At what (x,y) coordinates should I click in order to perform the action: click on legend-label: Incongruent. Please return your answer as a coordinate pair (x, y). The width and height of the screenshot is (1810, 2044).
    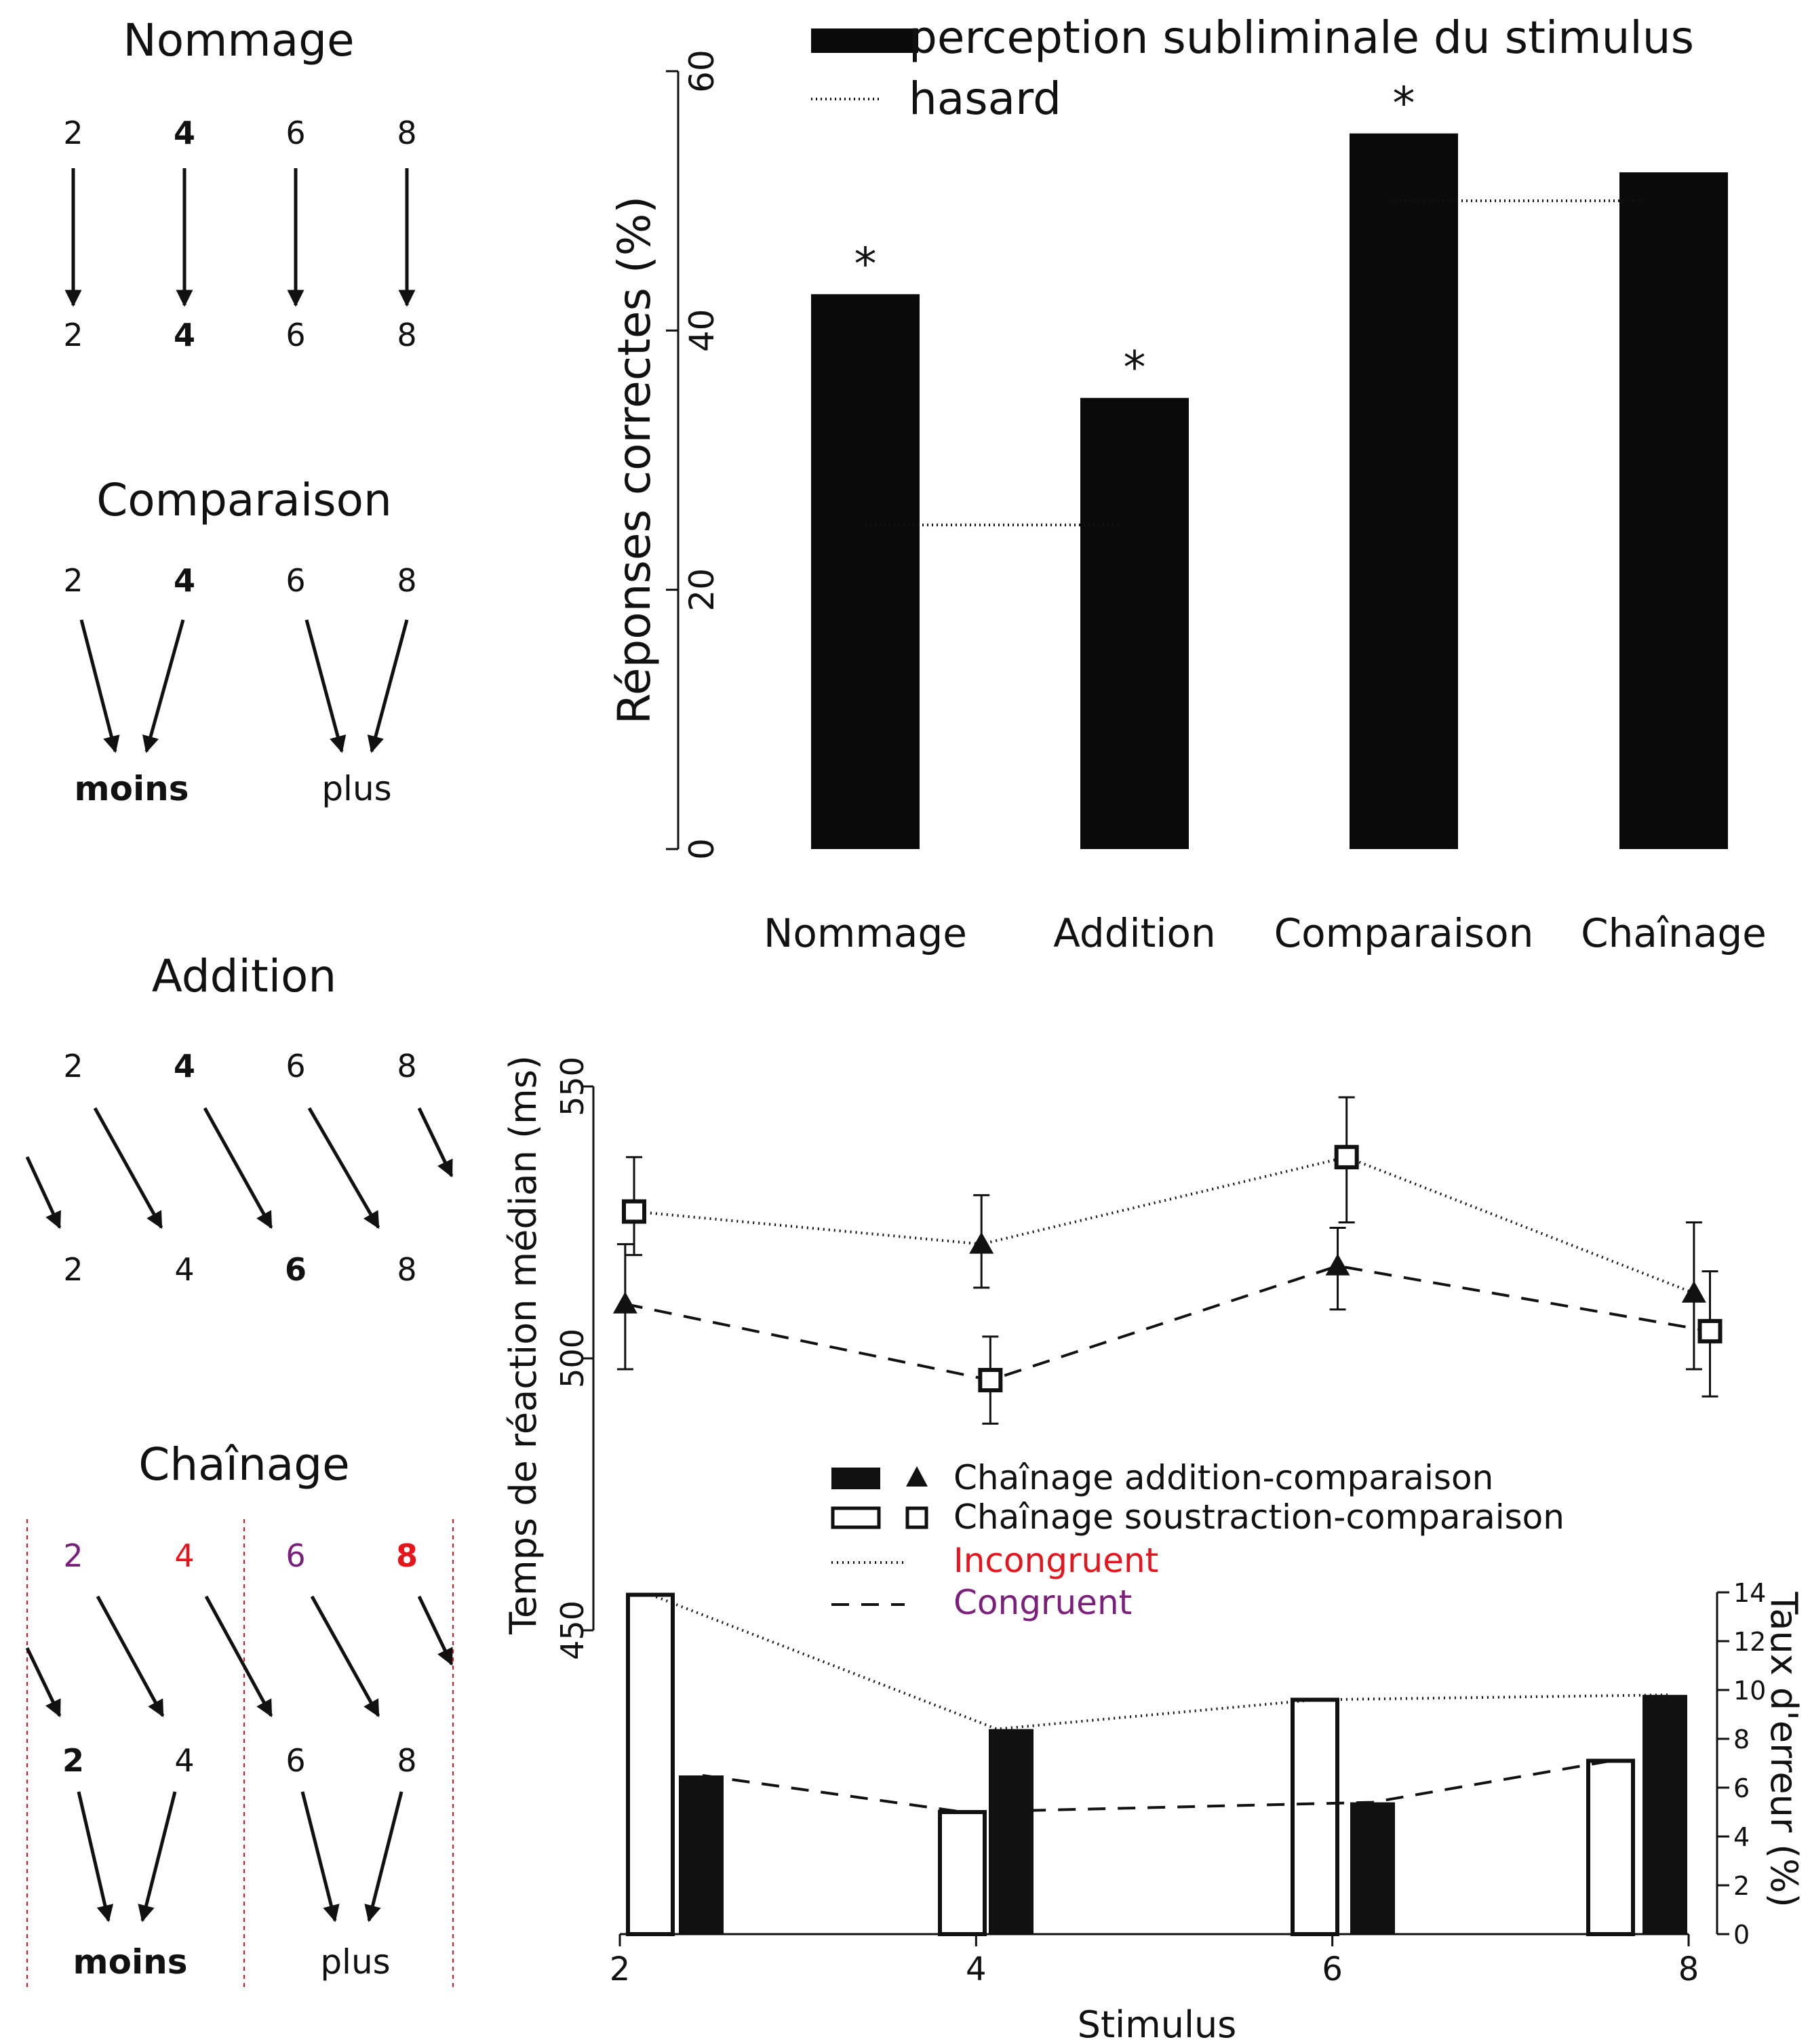
    Looking at the image, I should click on (1055, 1561).